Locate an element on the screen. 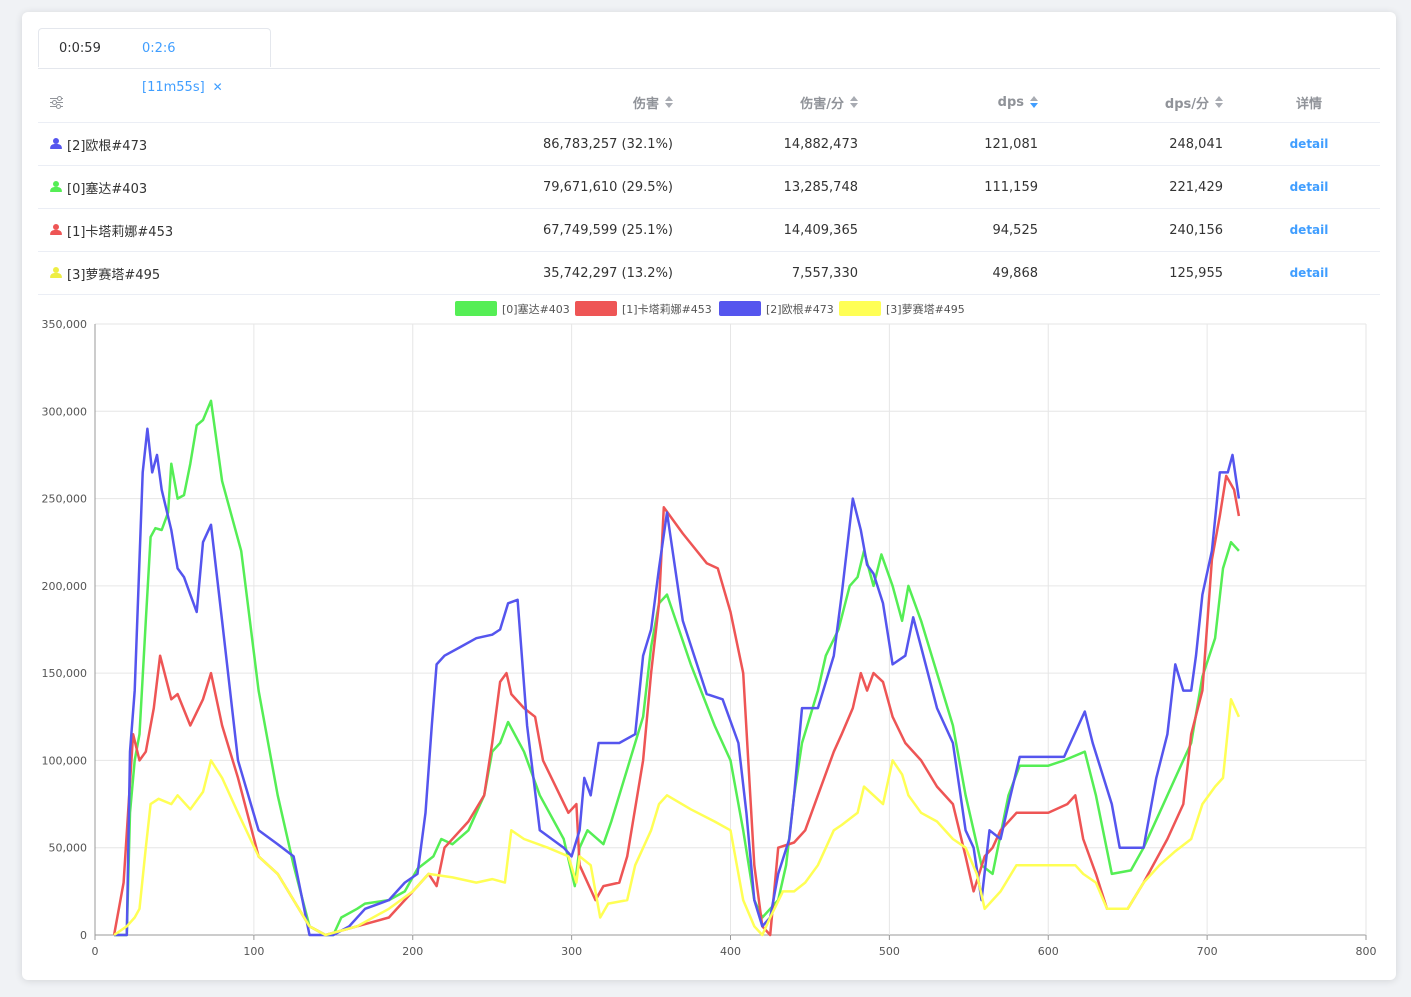 The image size is (1411, 997). y-tick-label: 350,000 is located at coordinates (65, 324).